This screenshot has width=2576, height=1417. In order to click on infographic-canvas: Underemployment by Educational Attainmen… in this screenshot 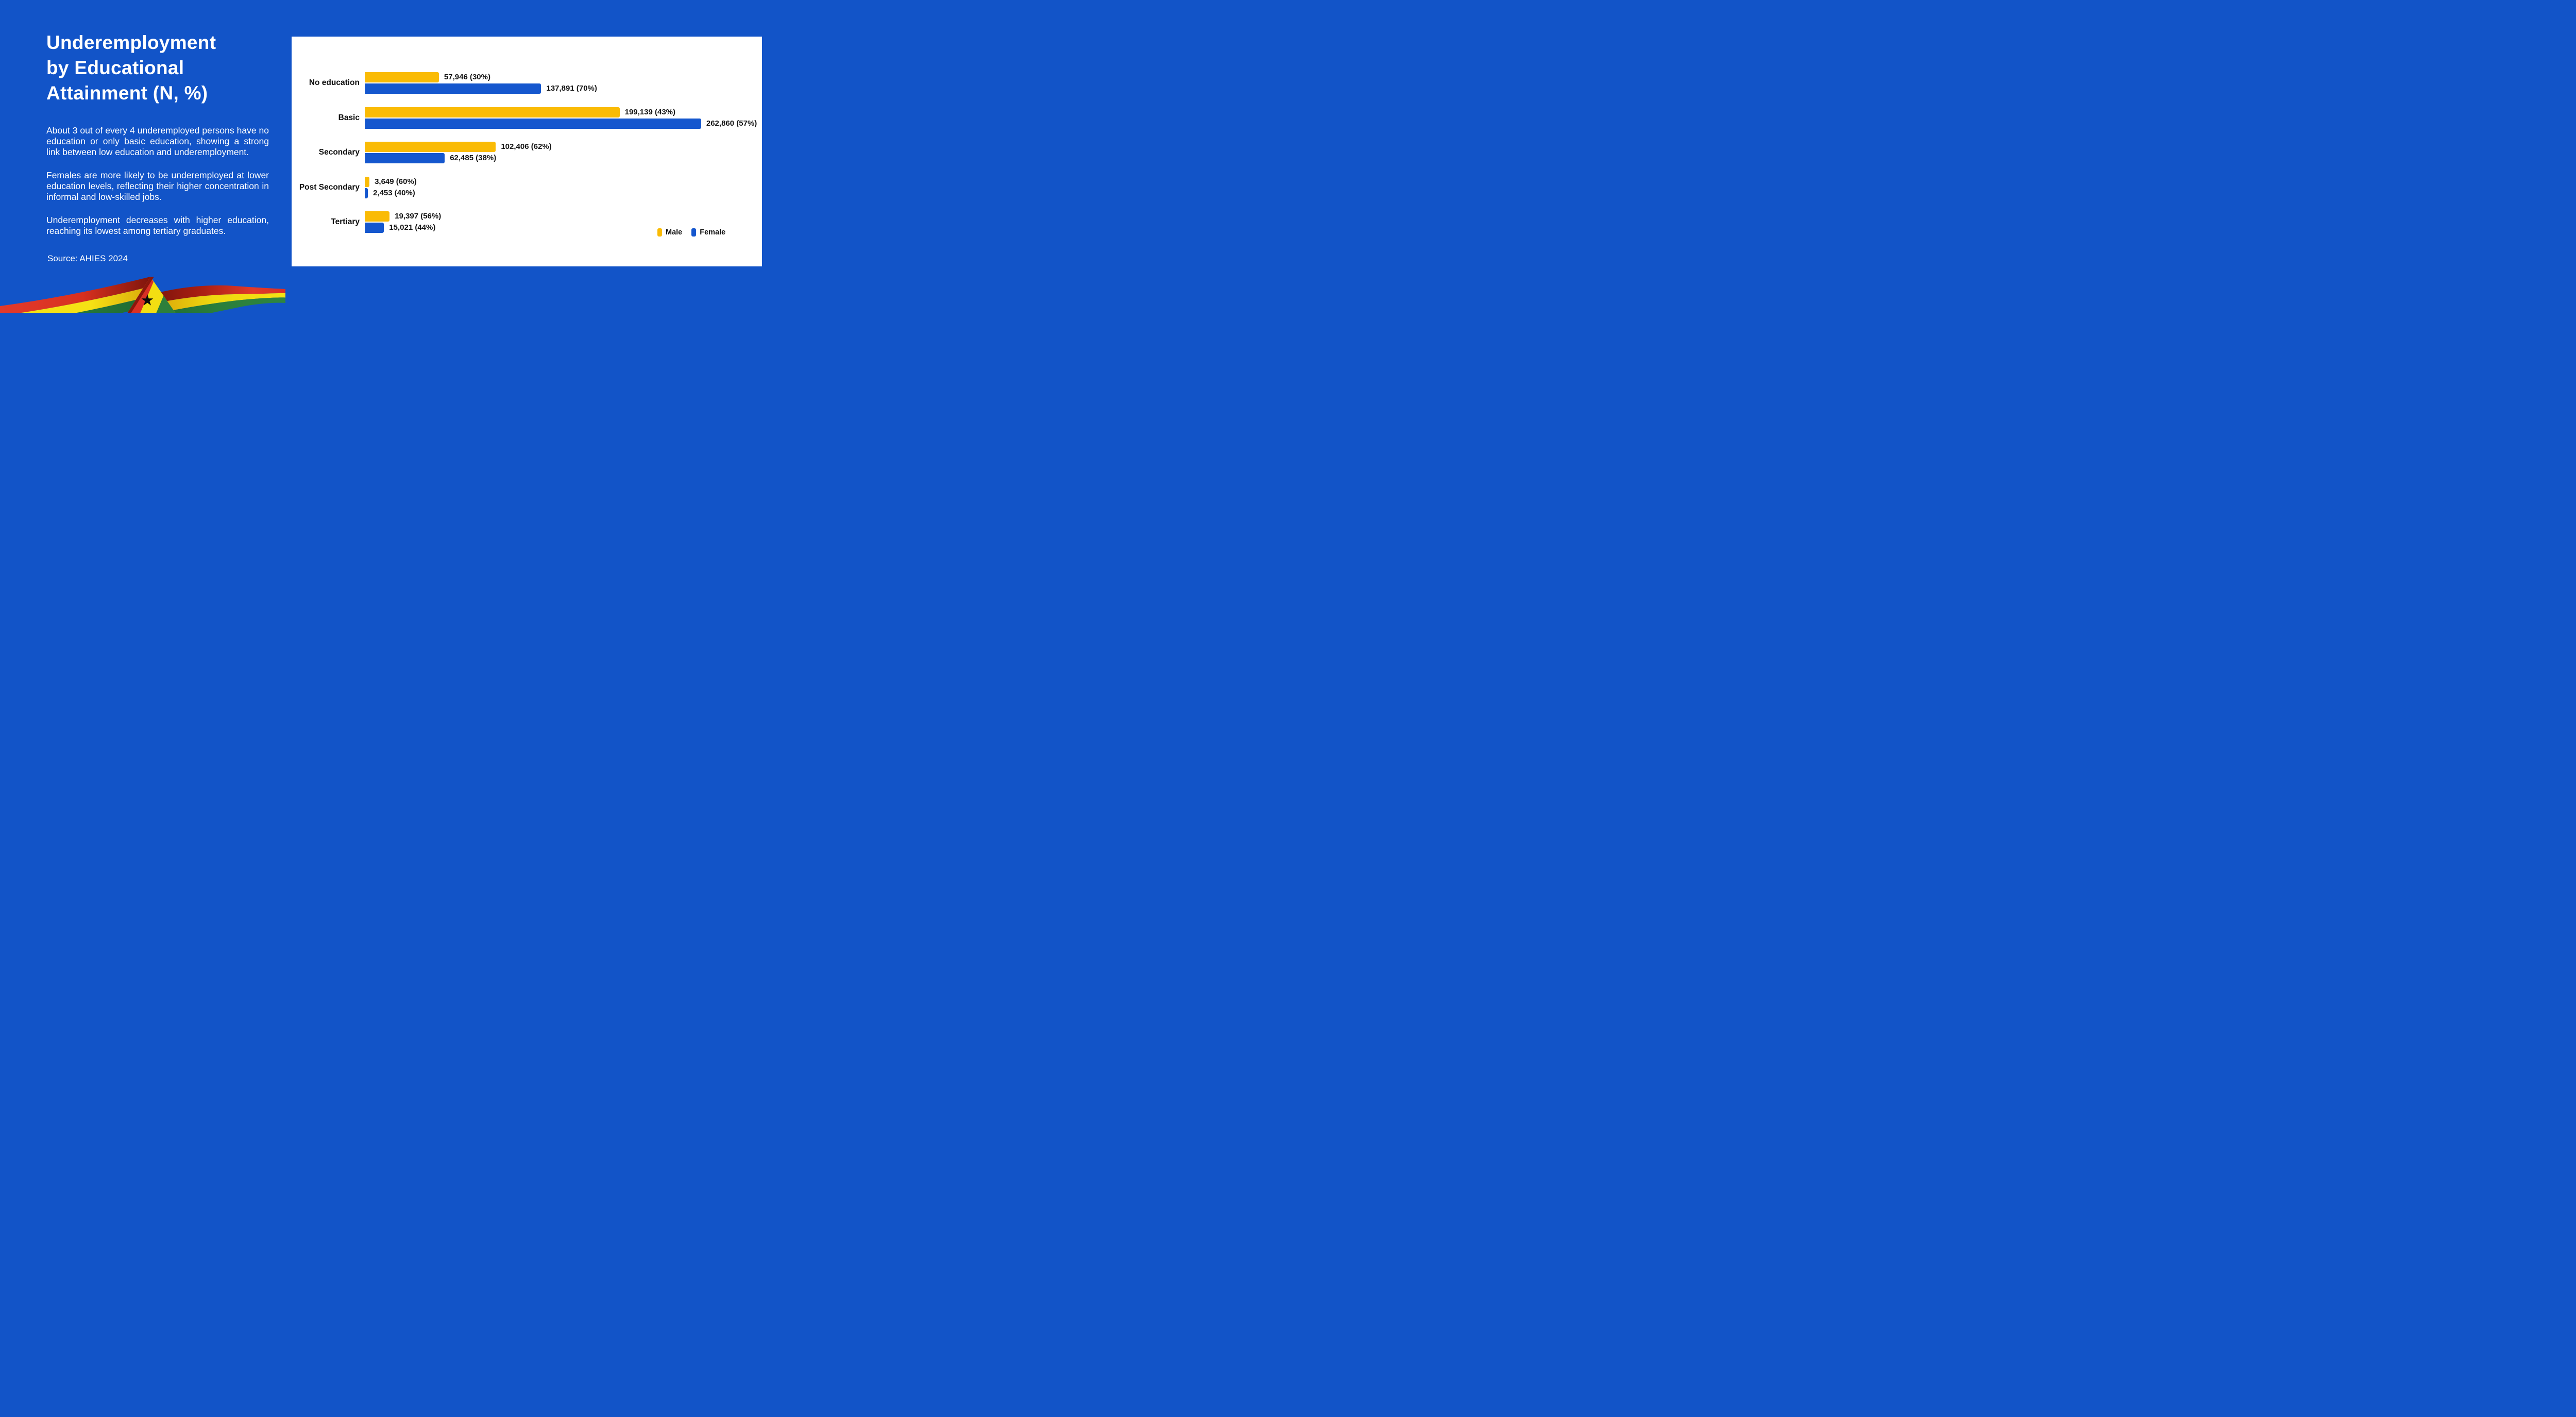, I will do `click(404, 157)`.